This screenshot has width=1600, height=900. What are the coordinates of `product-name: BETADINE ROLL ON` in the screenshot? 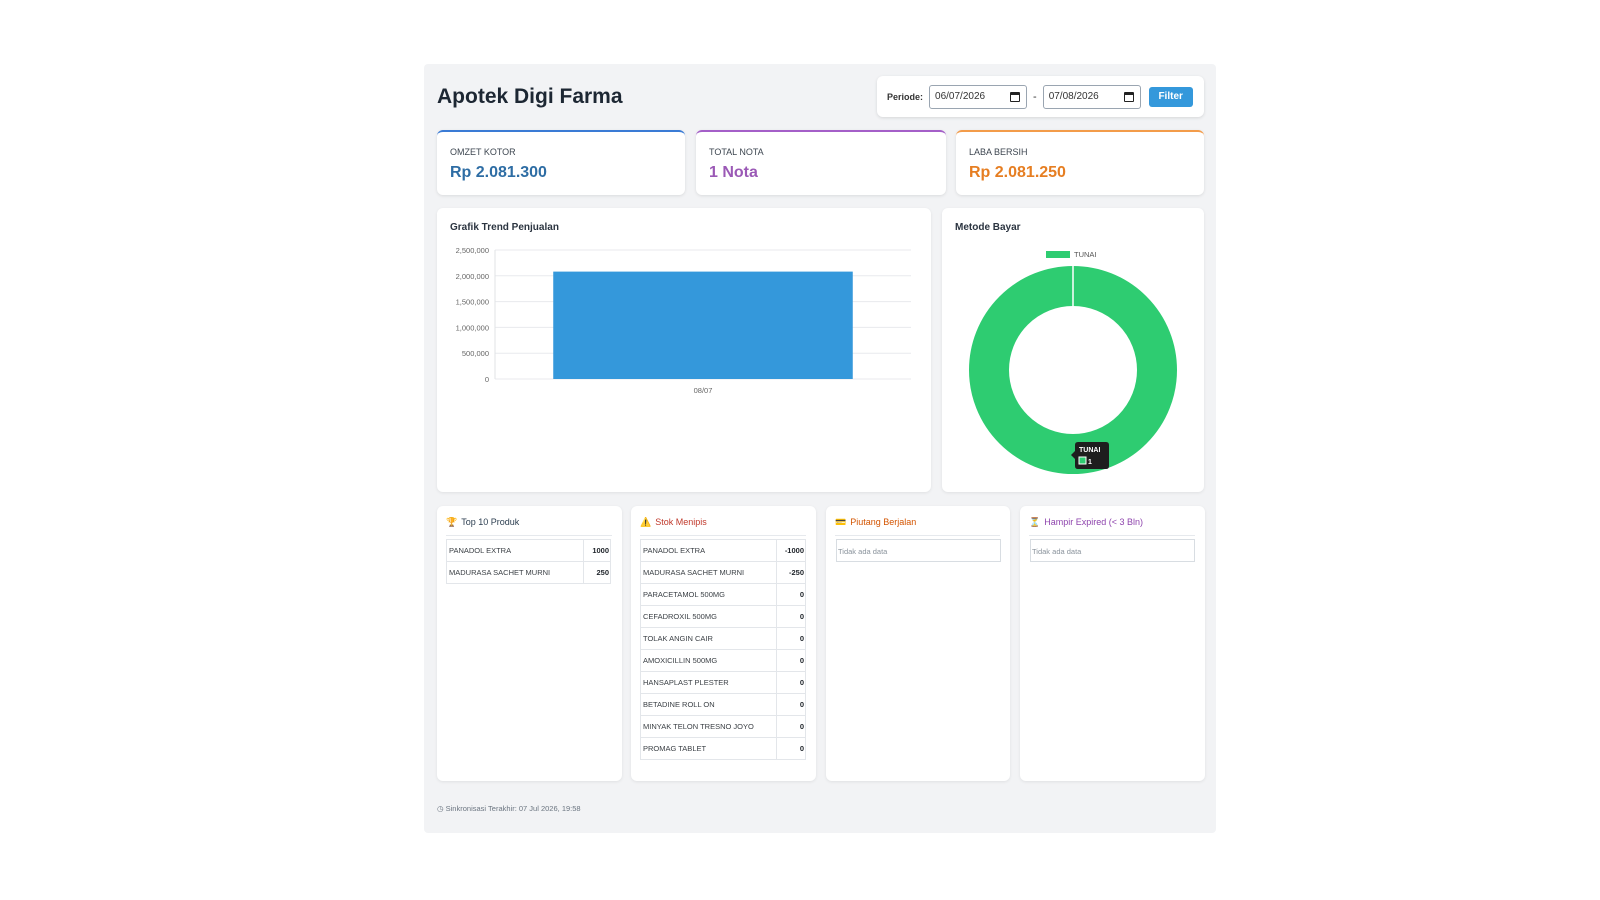 It's located at (708, 704).